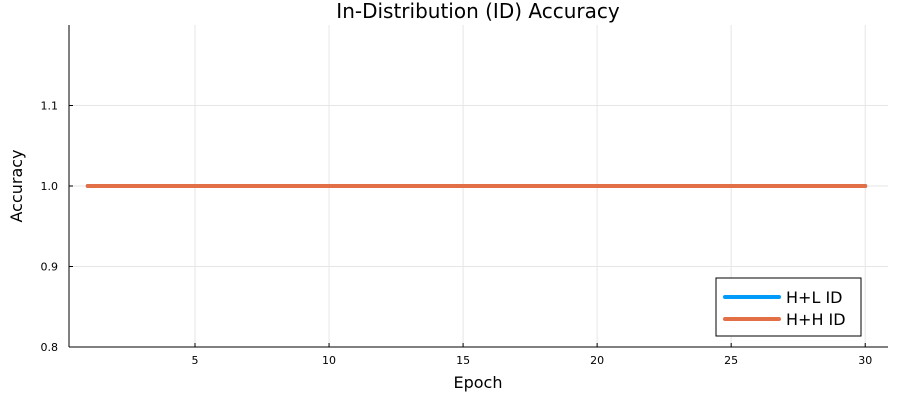  What do you see at coordinates (50, 347) in the screenshot?
I see `y-tick-label: 0.8` at bounding box center [50, 347].